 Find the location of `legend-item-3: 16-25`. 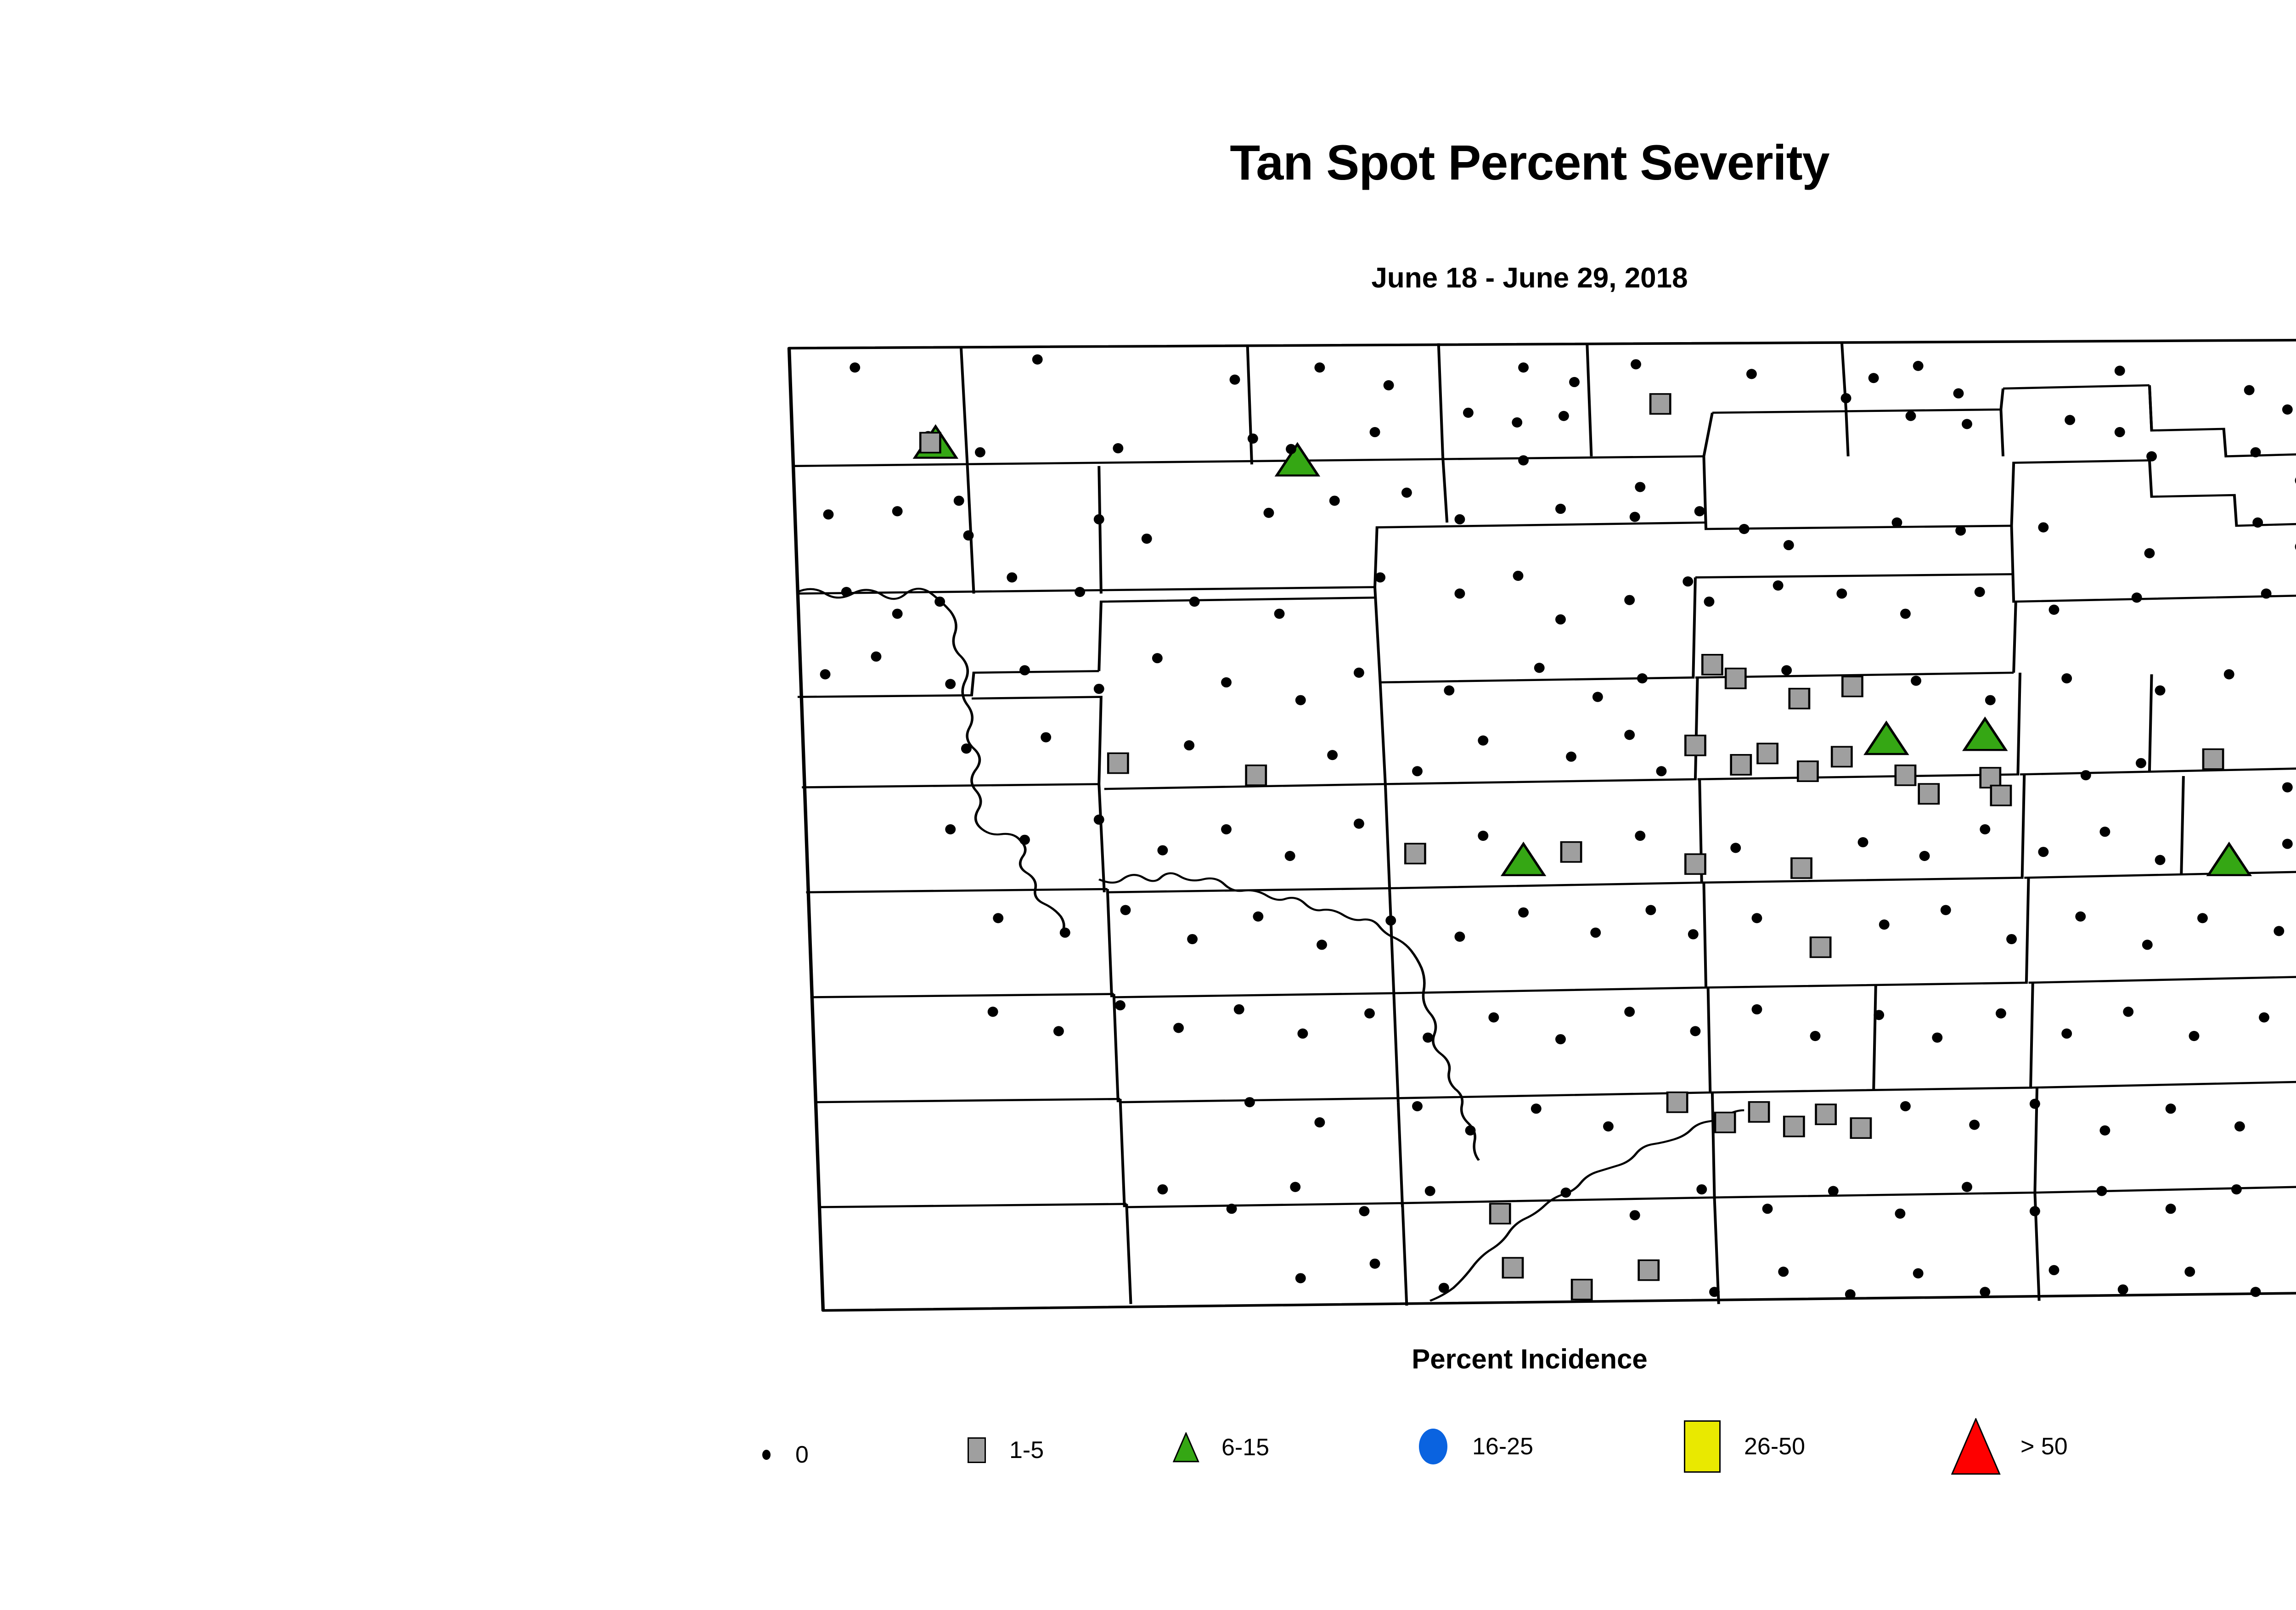

legend-item-3: 16-25 is located at coordinates (1471, 1447).